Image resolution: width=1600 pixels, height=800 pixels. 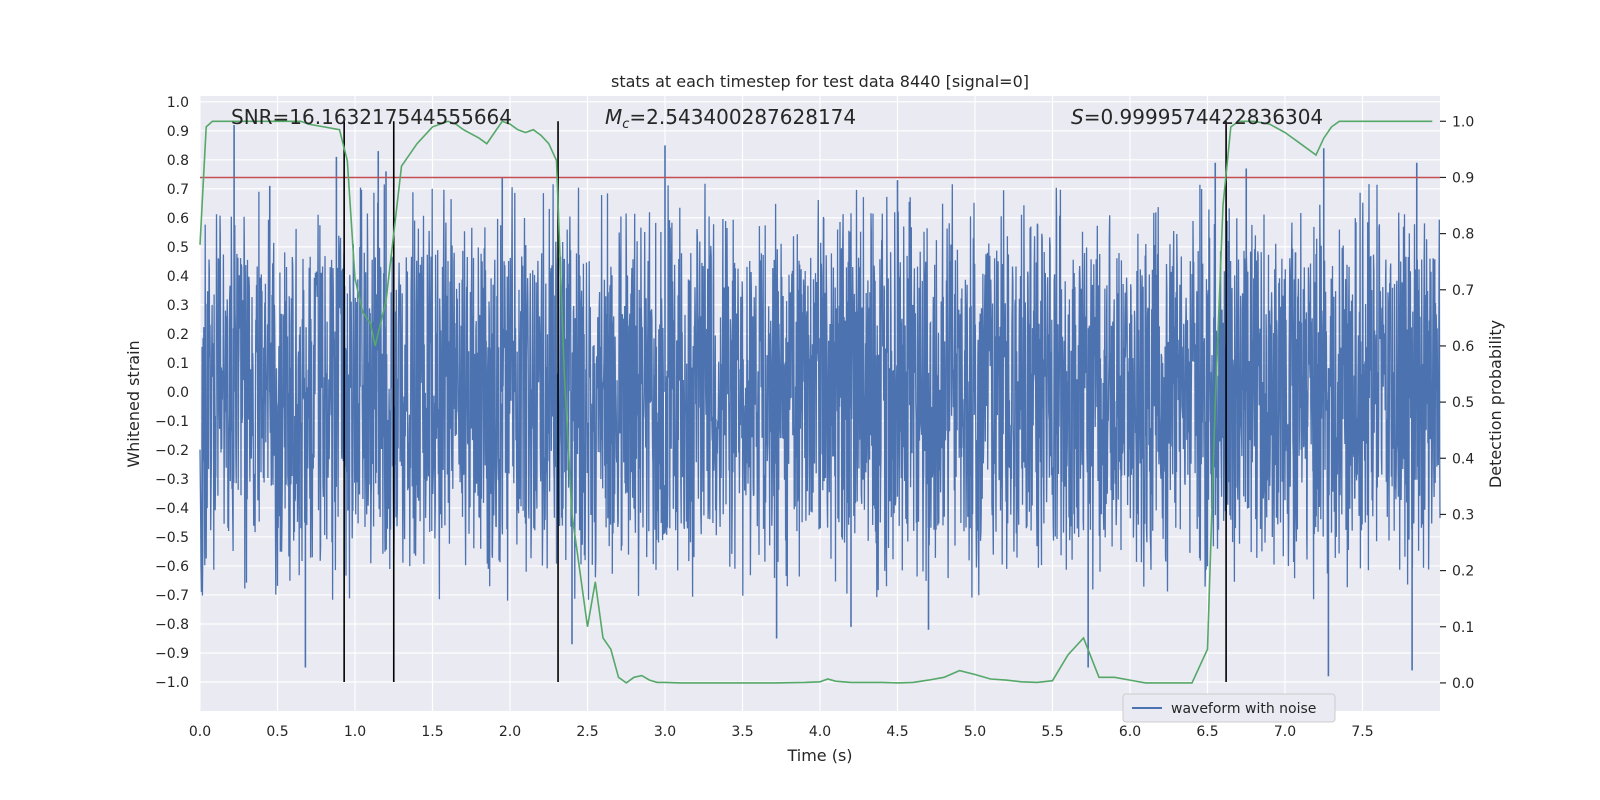 I want to click on y-left-tick-label: 0.5, so click(x=178, y=248).